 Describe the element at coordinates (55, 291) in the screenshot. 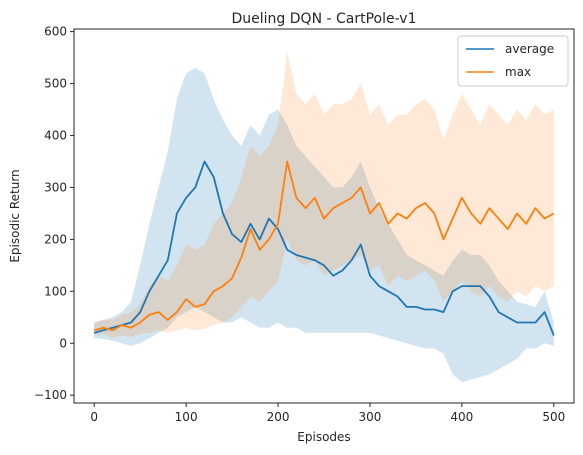

I see `y-tick-label: 100` at that location.